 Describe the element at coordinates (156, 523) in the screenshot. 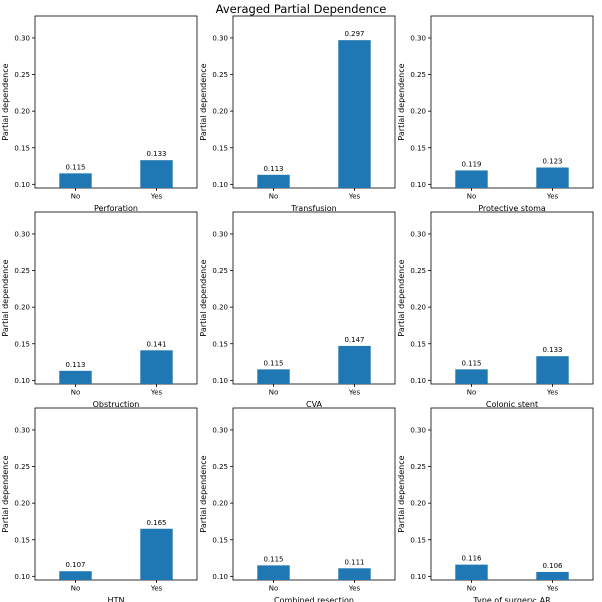

I see `bar-value-label: 0.165` at that location.